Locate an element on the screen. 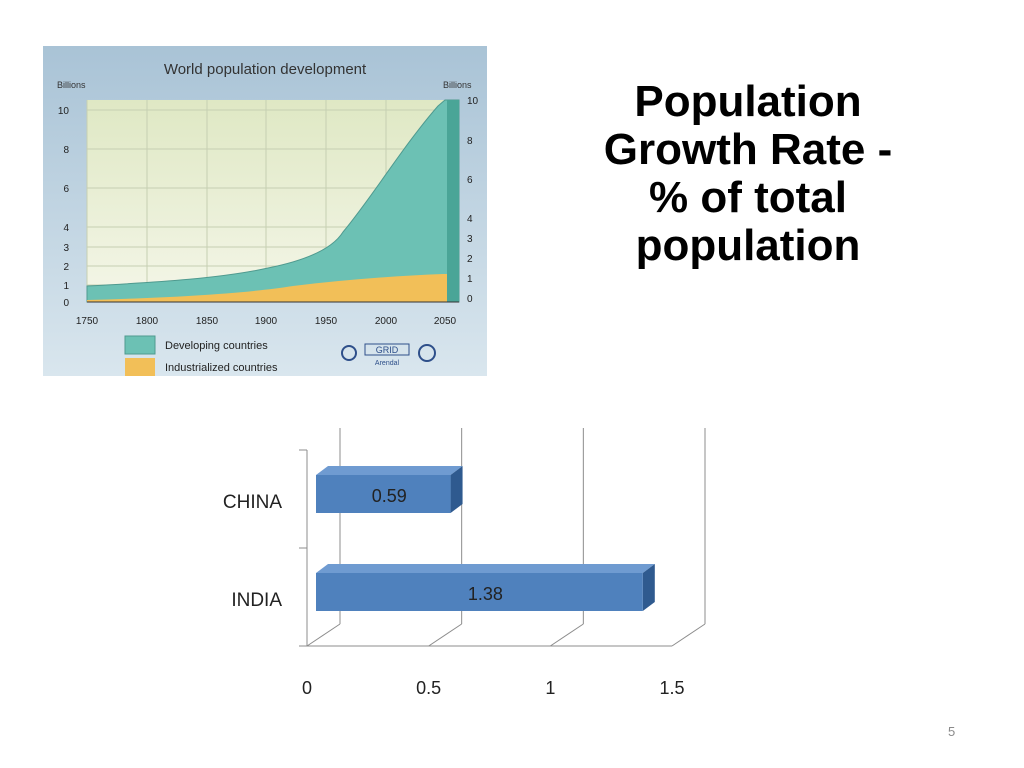  legend-label-industrialized: Industrialized countries is located at coordinates (221, 368).